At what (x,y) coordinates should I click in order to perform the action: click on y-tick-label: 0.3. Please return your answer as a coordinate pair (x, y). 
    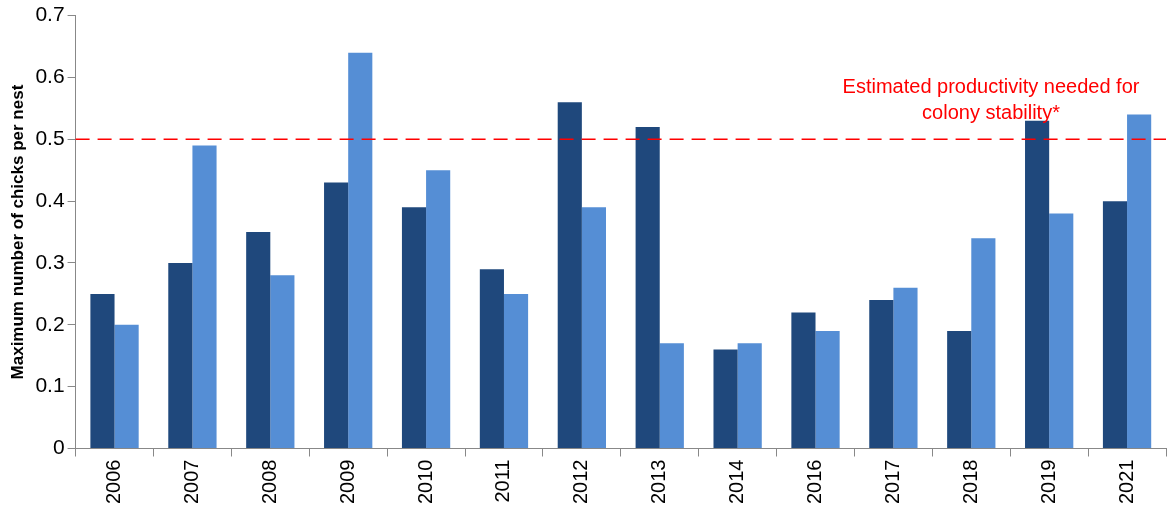
    Looking at the image, I should click on (50, 261).